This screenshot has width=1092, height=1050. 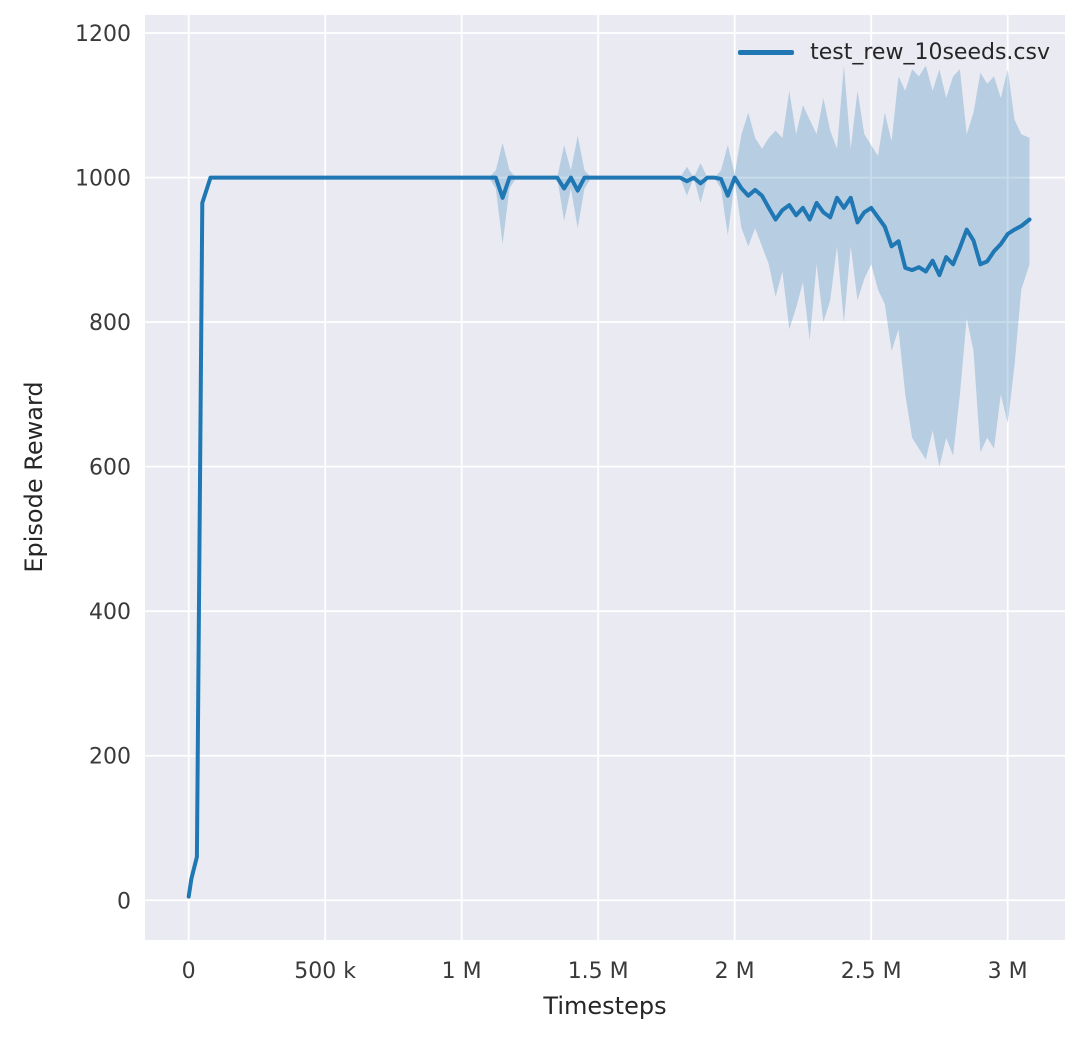 I want to click on x-tick-label: 1 M, so click(x=462, y=971).